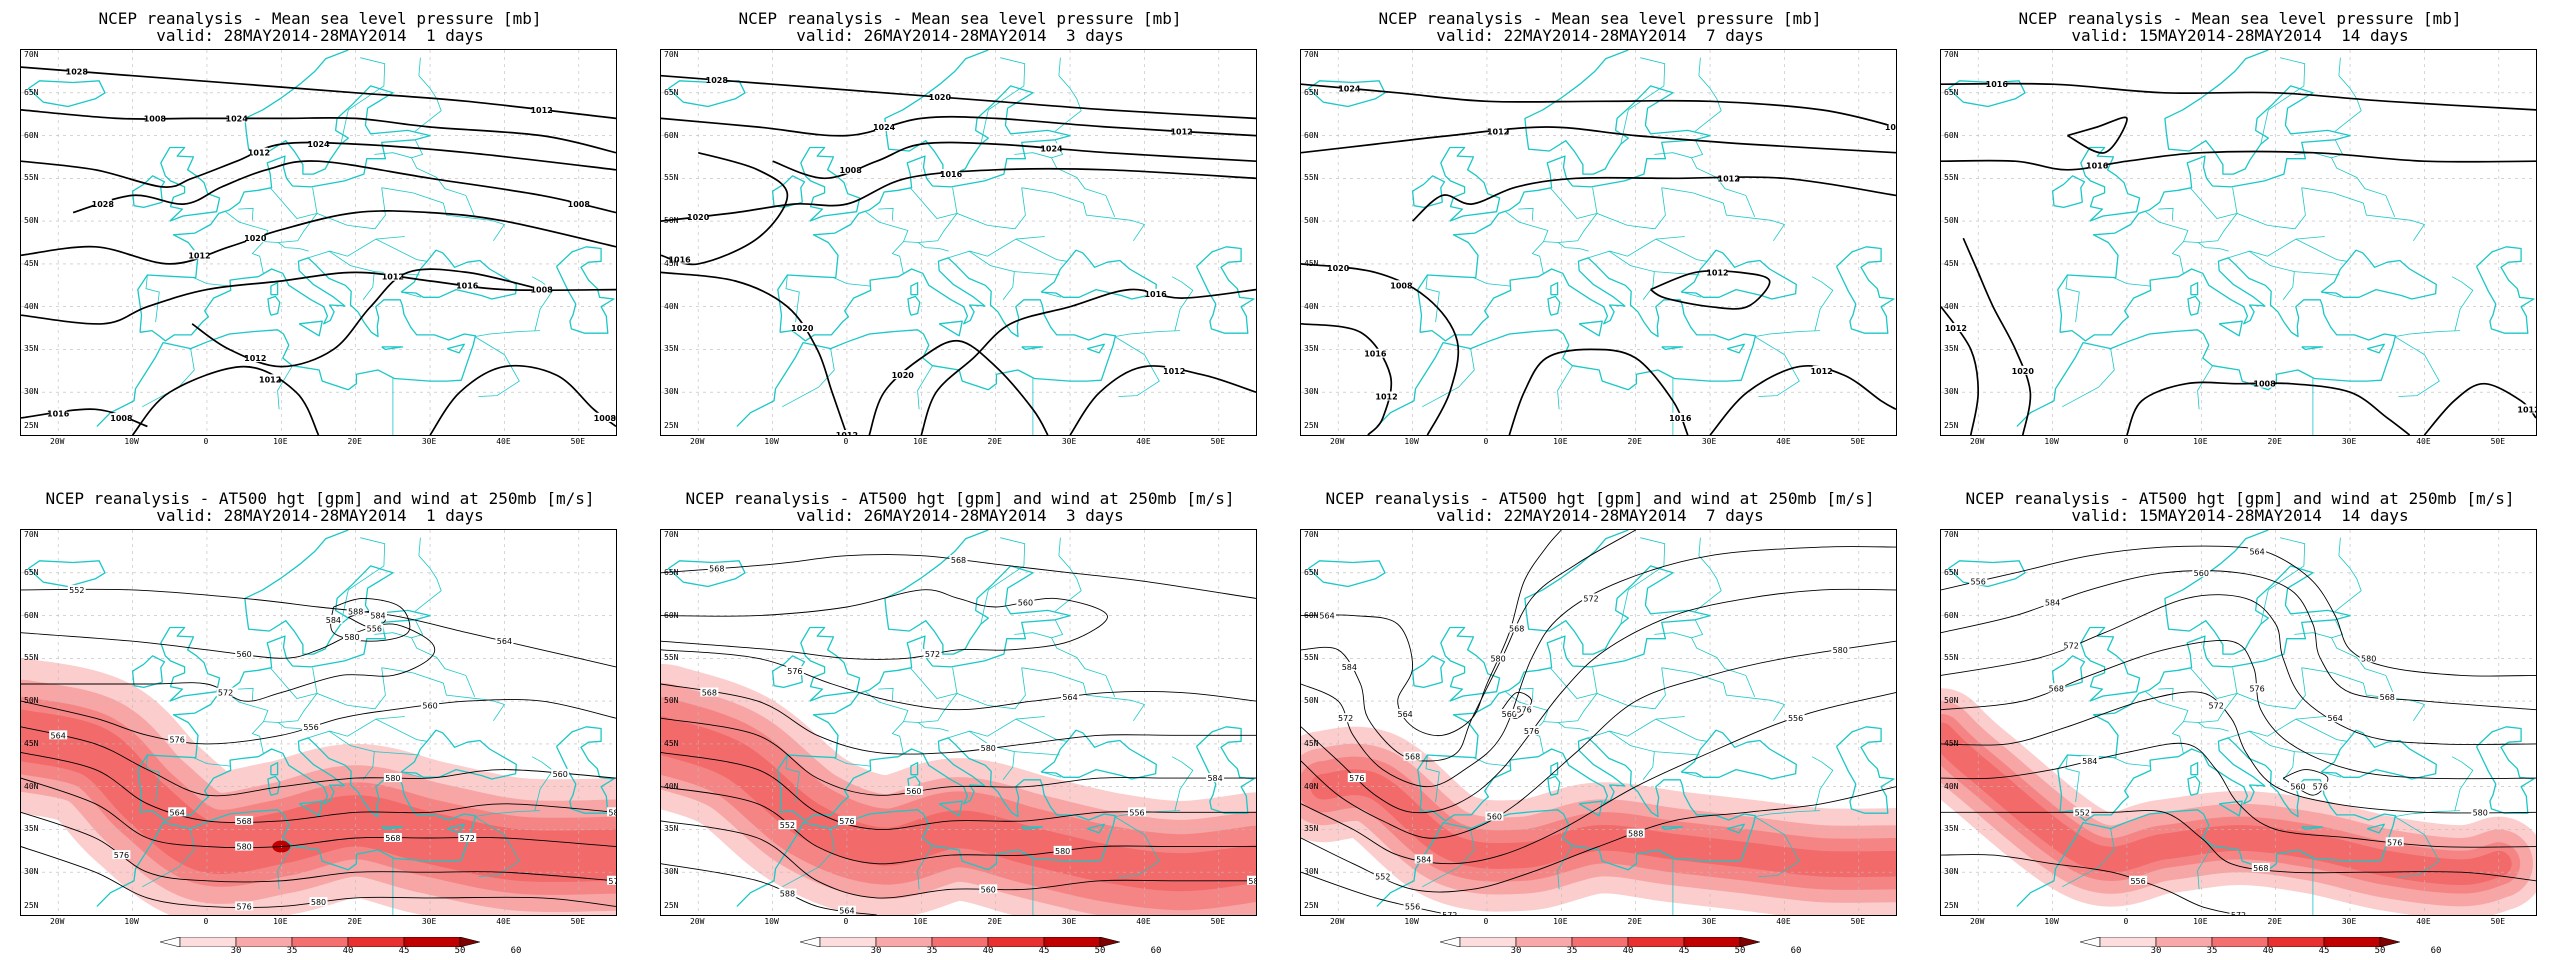  Describe the element at coordinates (1740, 951) in the screenshot. I see `colorbar-tick-label: 50` at that location.